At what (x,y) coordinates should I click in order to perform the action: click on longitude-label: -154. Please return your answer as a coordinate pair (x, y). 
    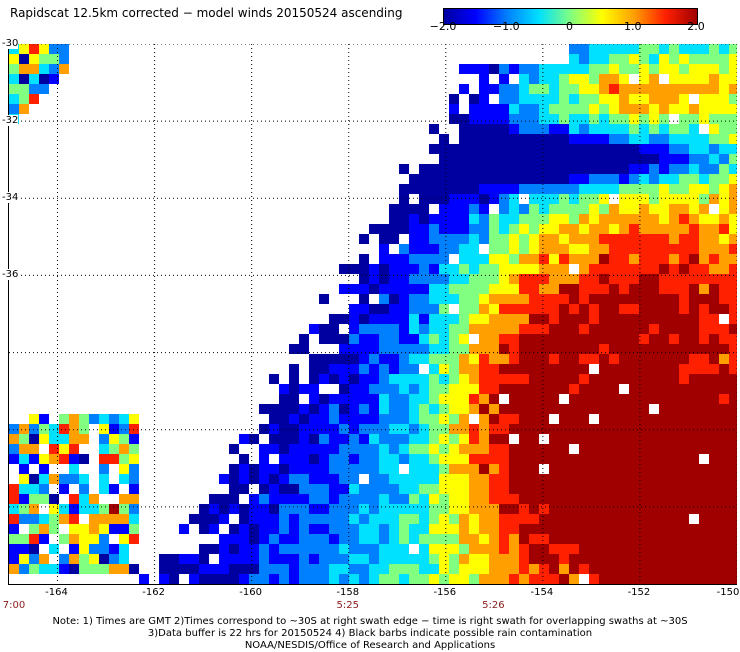
    Looking at the image, I should click on (542, 592).